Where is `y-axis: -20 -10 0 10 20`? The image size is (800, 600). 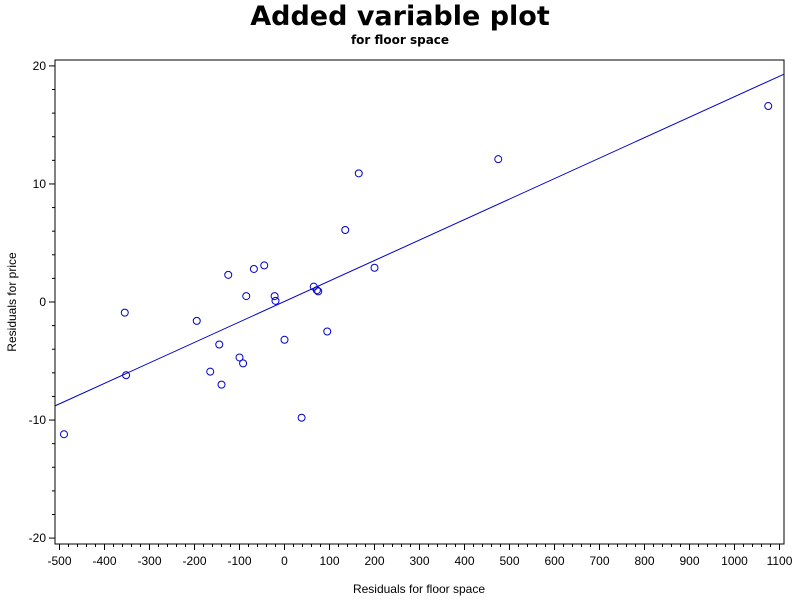 y-axis: -20 -10 0 10 20 is located at coordinates (42, 302).